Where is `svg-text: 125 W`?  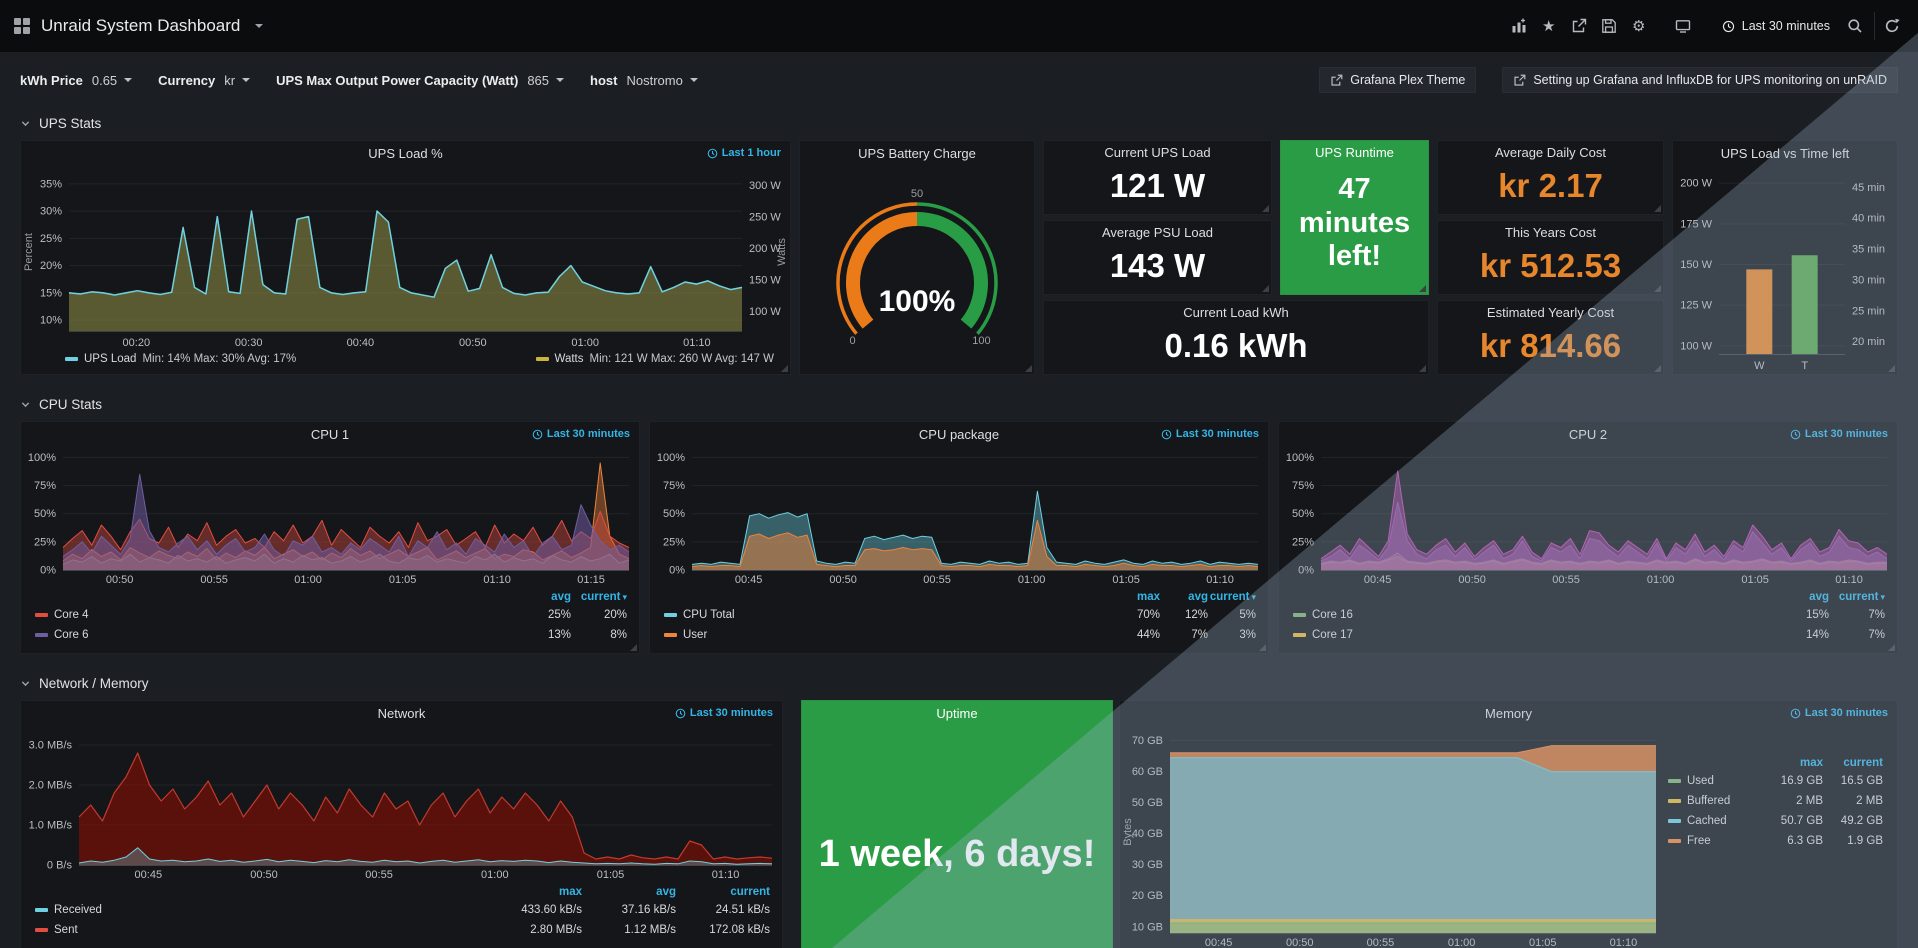 svg-text: 125 W is located at coordinates (1696, 306).